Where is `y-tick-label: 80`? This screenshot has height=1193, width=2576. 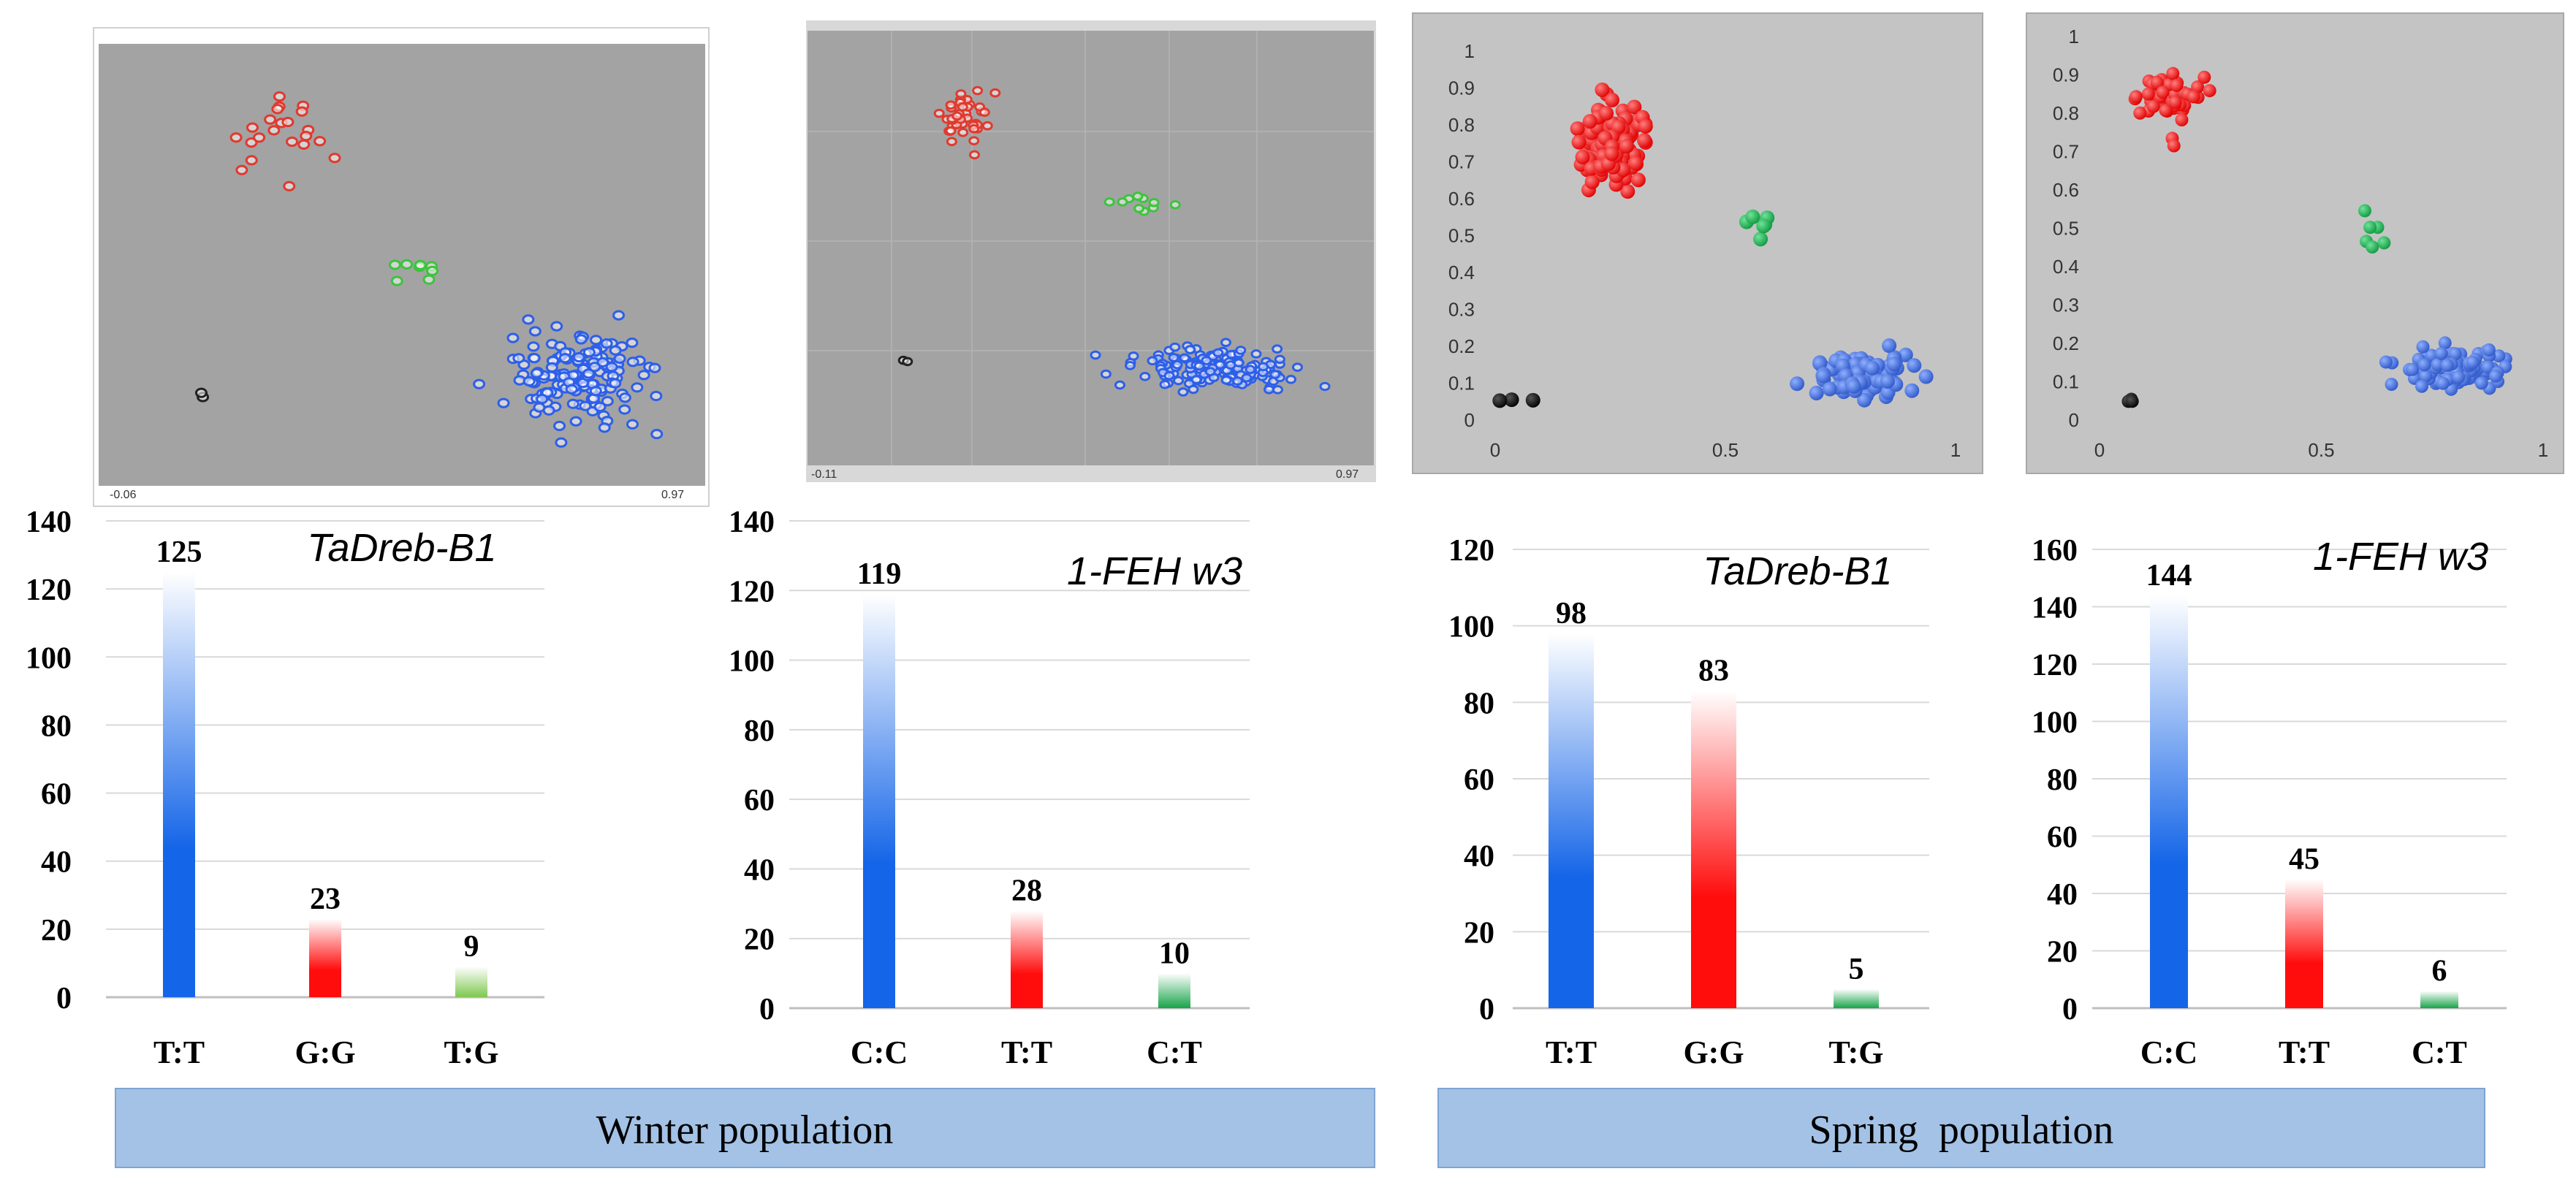 y-tick-label: 80 is located at coordinates (760, 731).